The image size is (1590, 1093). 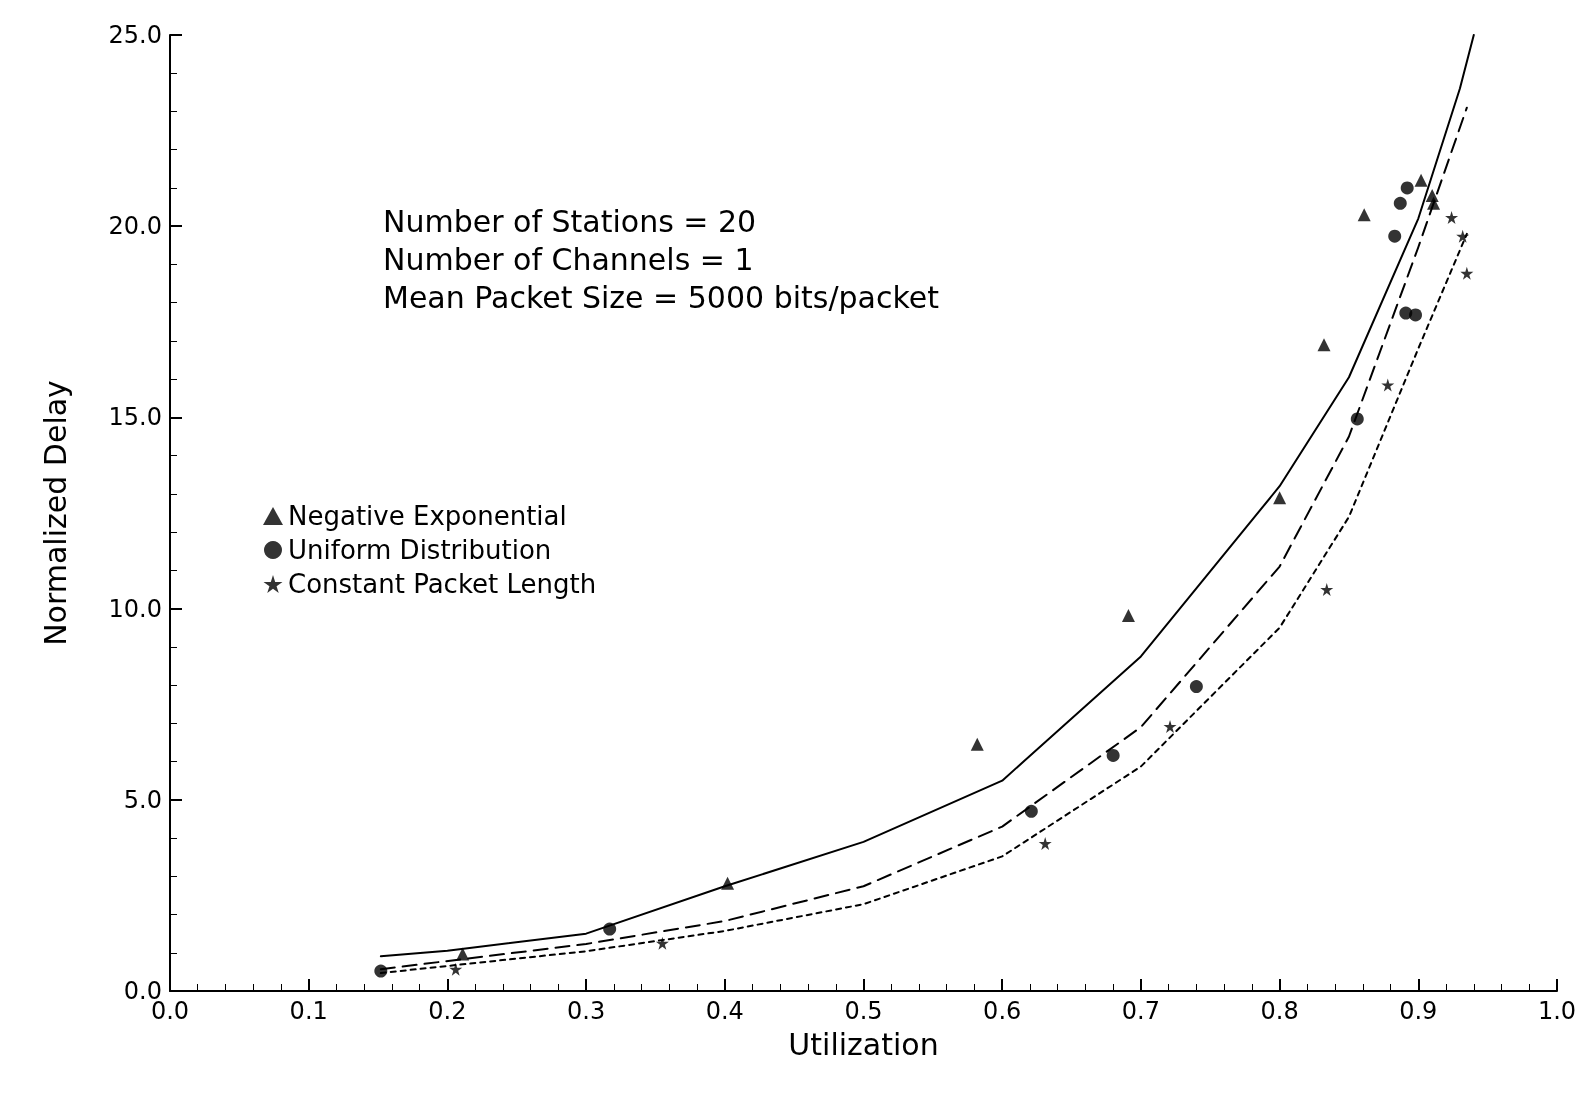 What do you see at coordinates (135, 35) in the screenshot?
I see `y-tick-label: 25.0` at bounding box center [135, 35].